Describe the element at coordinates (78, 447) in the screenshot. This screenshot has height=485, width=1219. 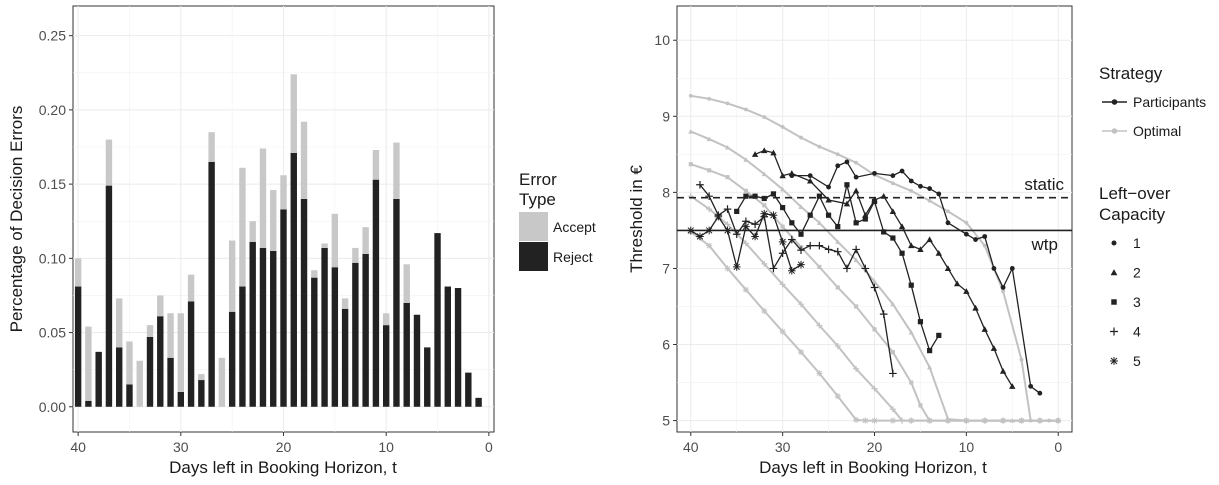
I see `x-tick-label: 40` at that location.